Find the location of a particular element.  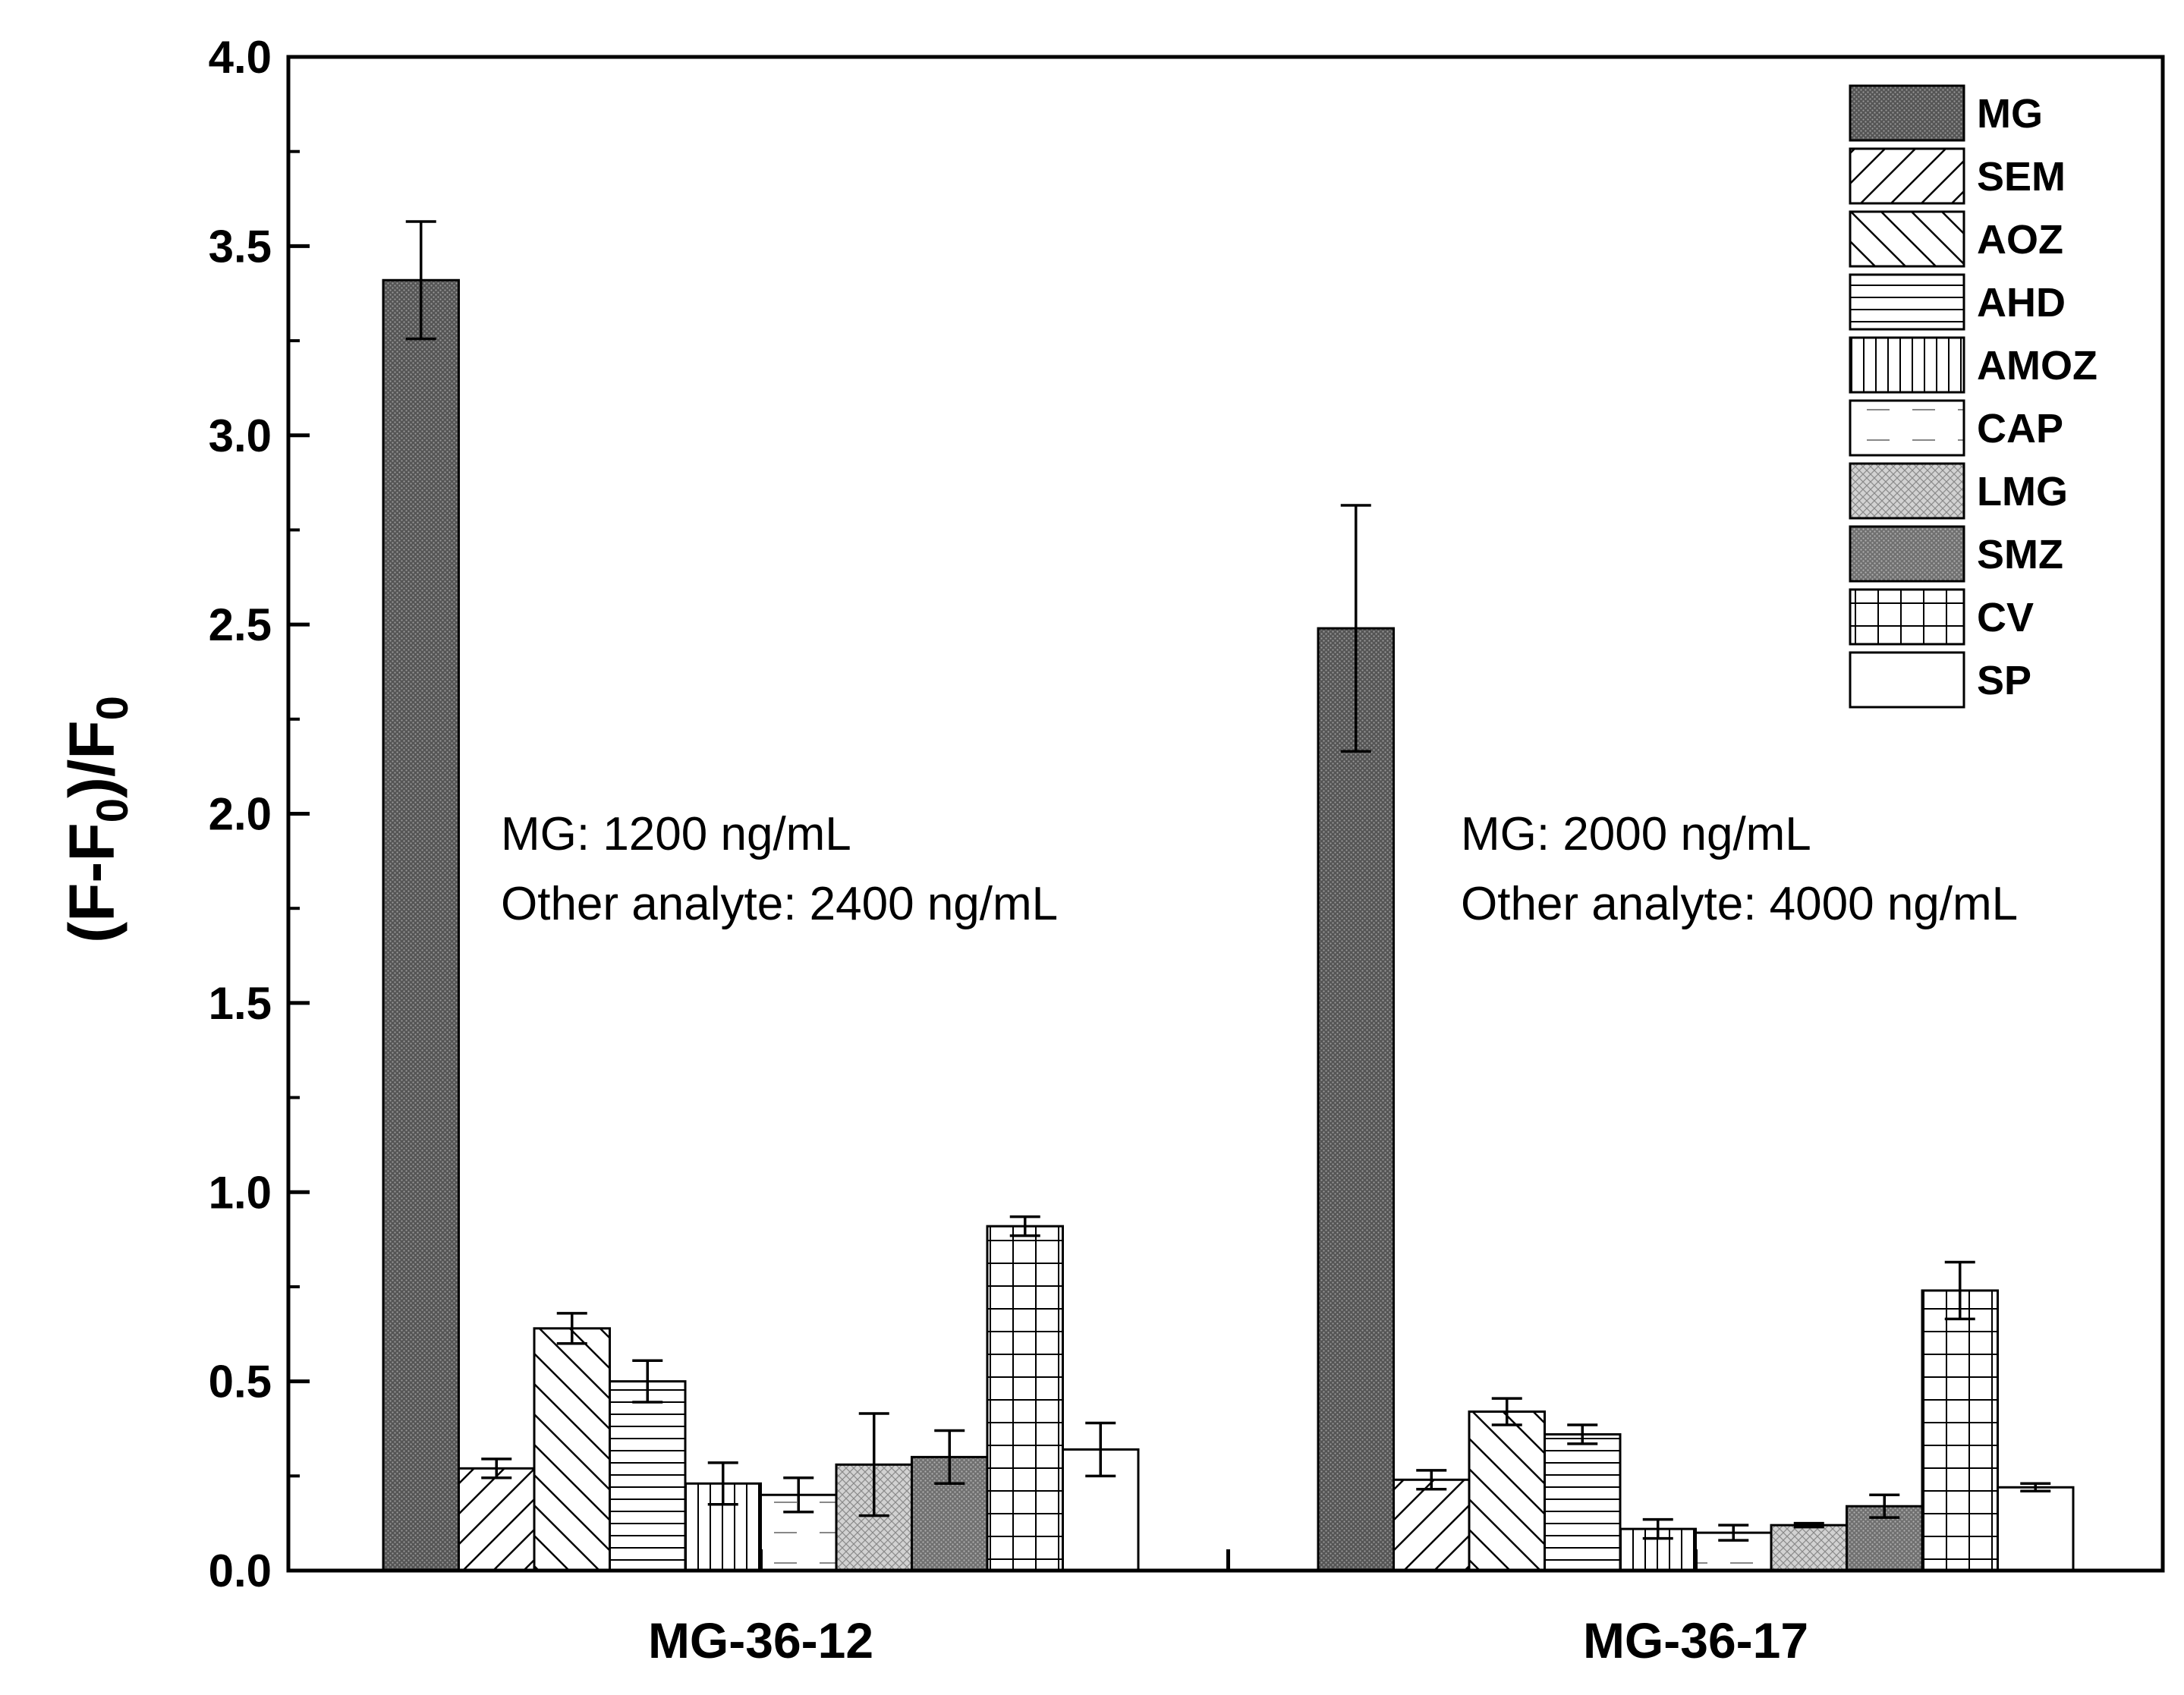

x-tick-label-mg-36-12: MG-36-12 is located at coordinates (760, 1640).